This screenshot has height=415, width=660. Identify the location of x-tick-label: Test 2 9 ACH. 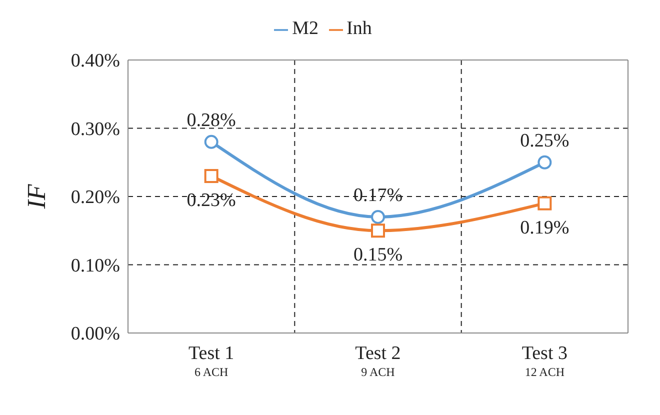
(378, 361).